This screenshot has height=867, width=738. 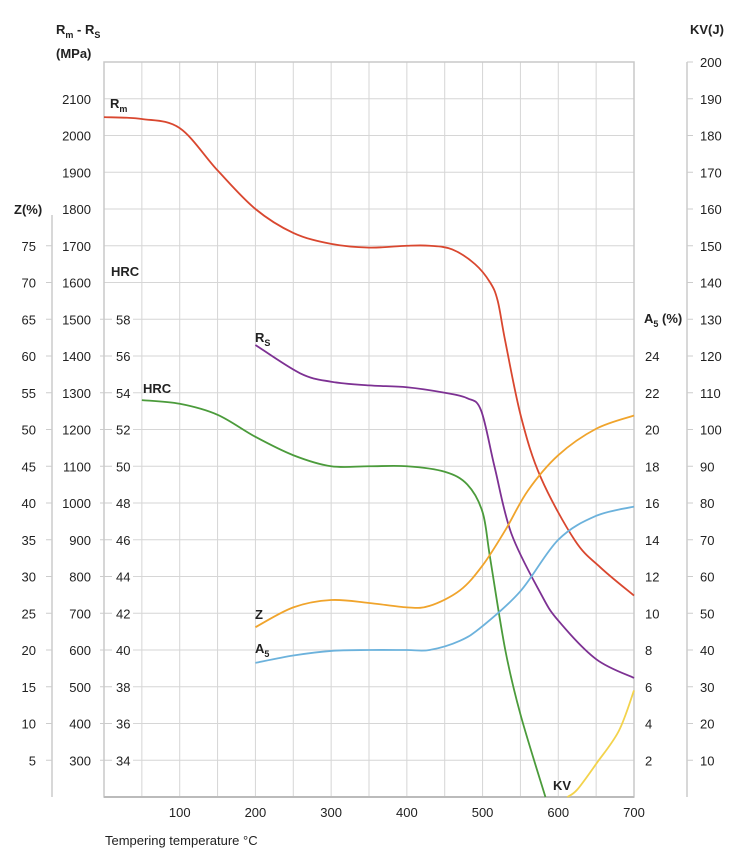 What do you see at coordinates (256, 812) in the screenshot?
I see `x-tick-label: 200` at bounding box center [256, 812].